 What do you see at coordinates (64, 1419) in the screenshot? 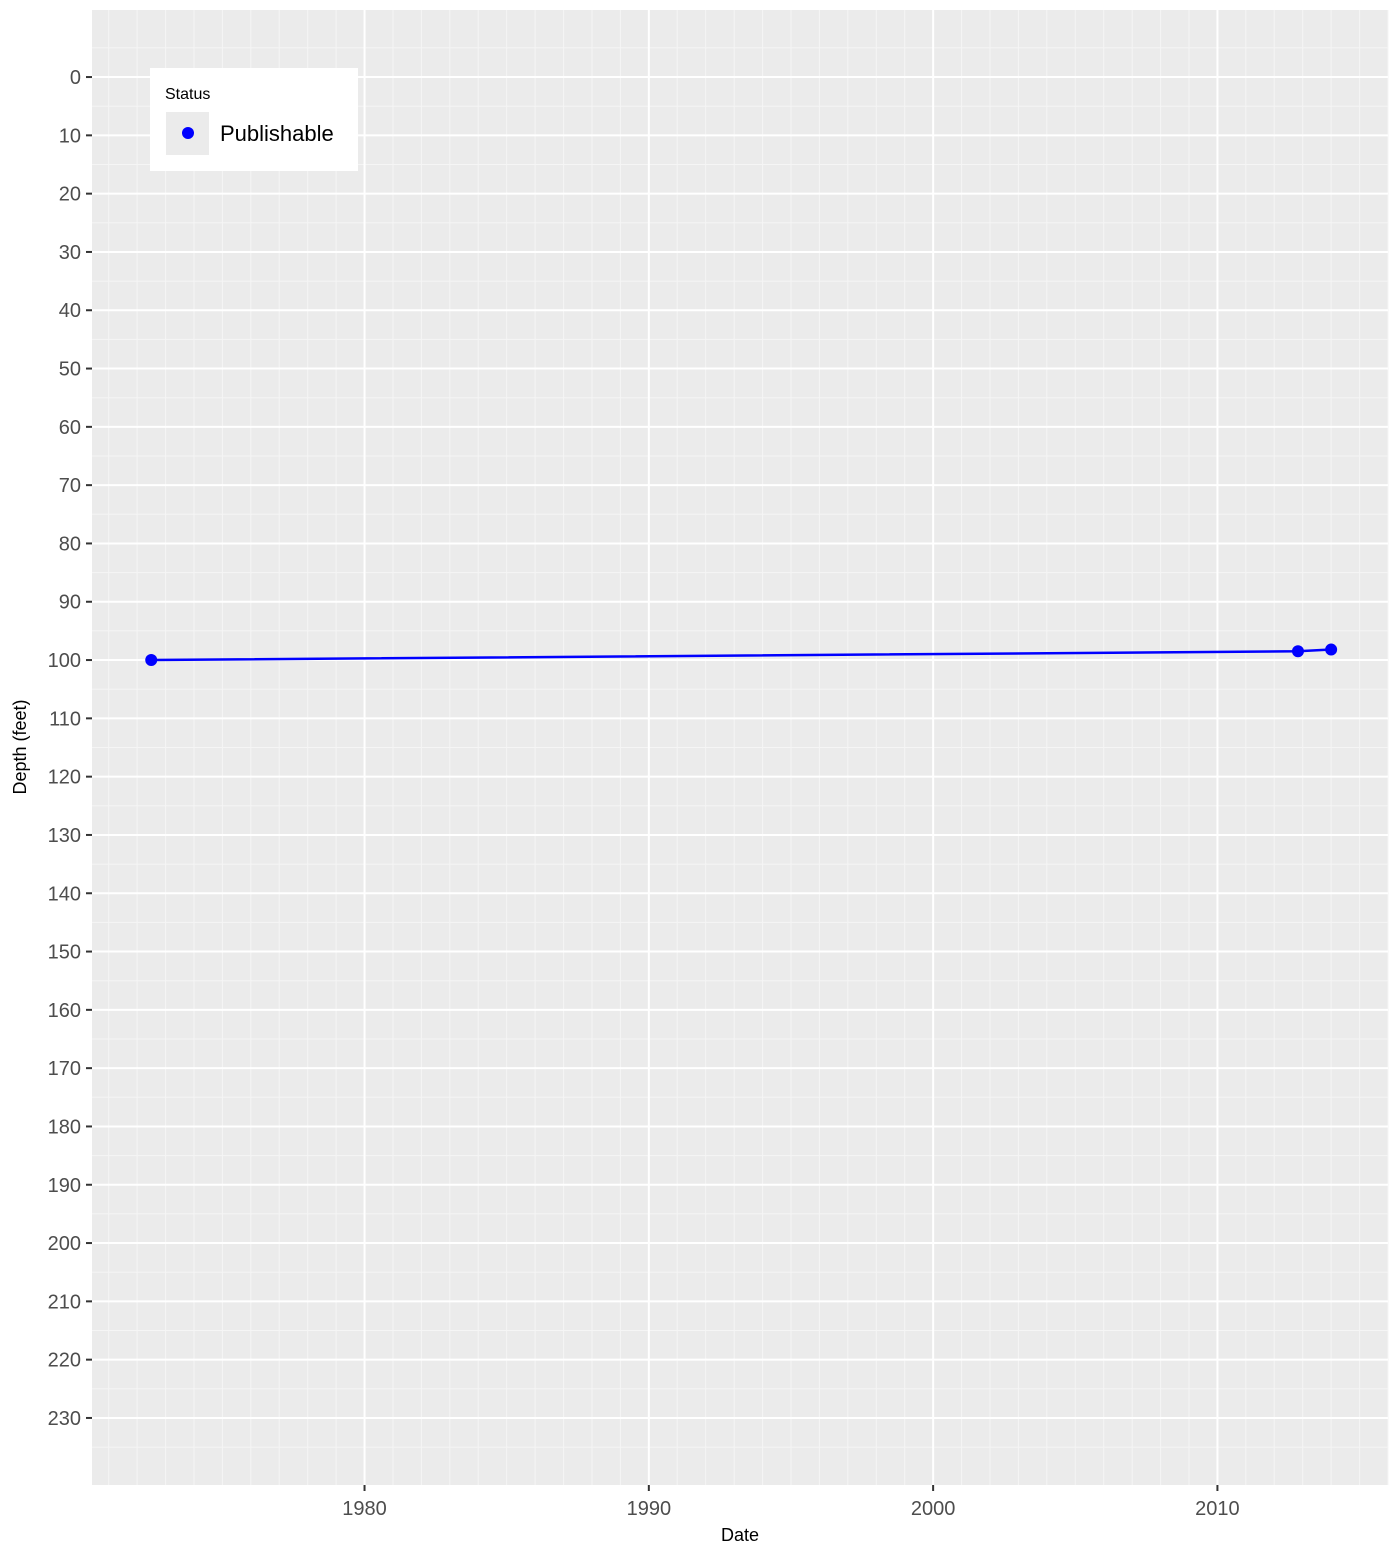
I see `y-tick-label: 230` at bounding box center [64, 1419].